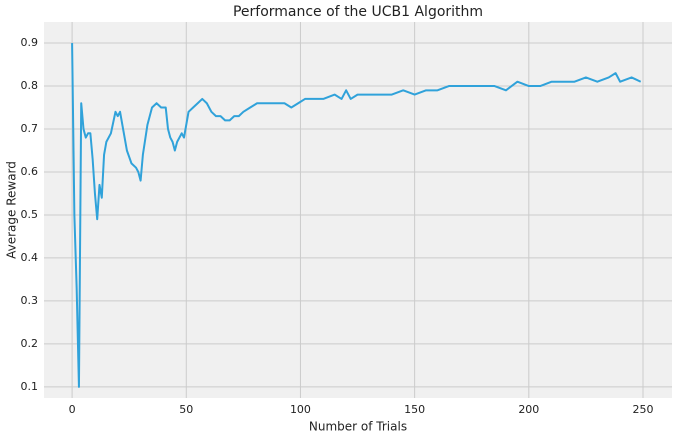 This screenshot has width=677, height=446. I want to click on x-tick-label: 150, so click(414, 409).